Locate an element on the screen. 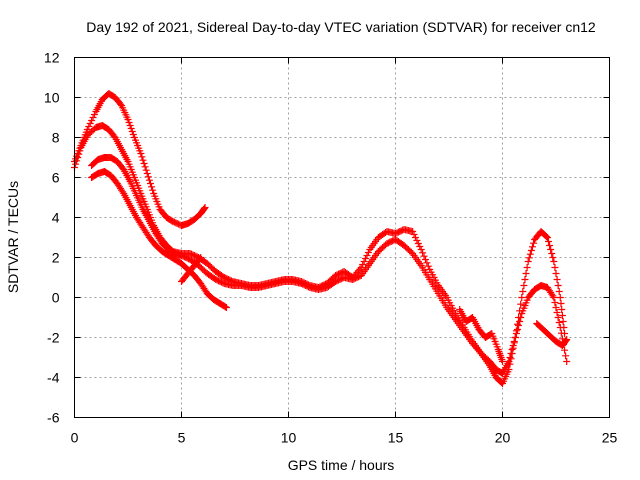 This screenshot has width=640, height=480. y-tick-label: 2 is located at coordinates (56, 258).